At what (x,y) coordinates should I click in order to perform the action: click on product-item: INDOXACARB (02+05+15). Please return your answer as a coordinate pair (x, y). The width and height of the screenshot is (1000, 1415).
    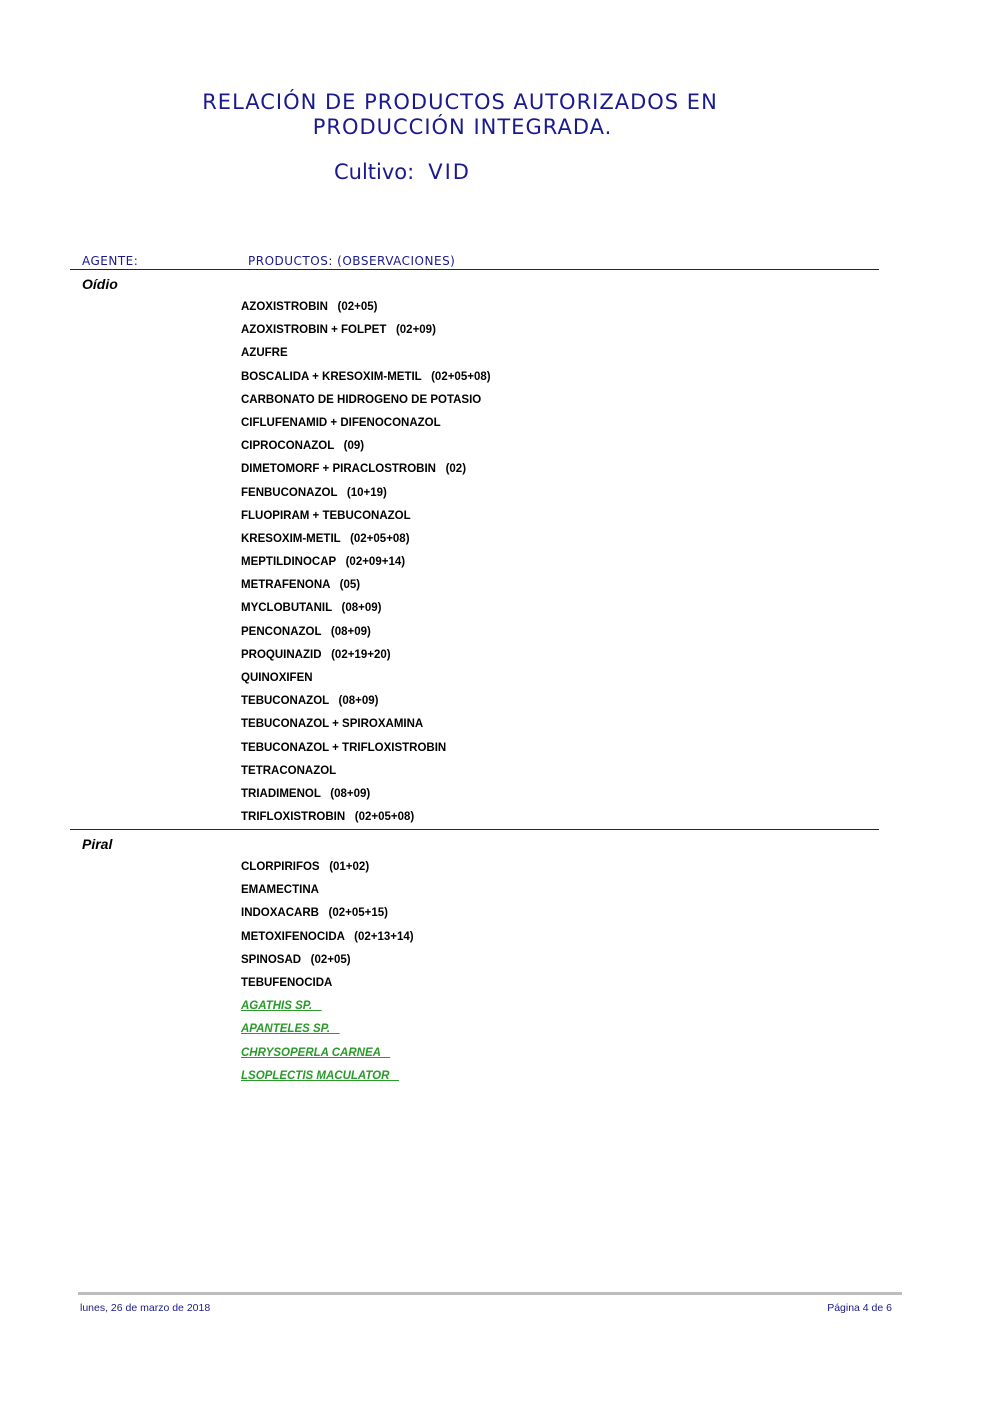
    Looking at the image, I should click on (327, 913).